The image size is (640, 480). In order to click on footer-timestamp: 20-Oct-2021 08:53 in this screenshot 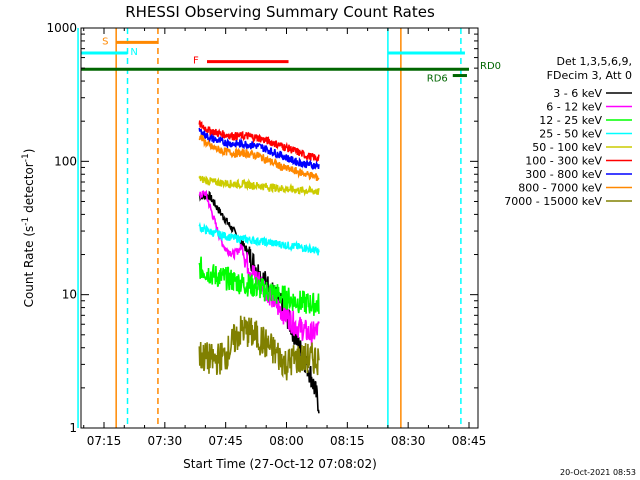, I will do `click(598, 472)`.